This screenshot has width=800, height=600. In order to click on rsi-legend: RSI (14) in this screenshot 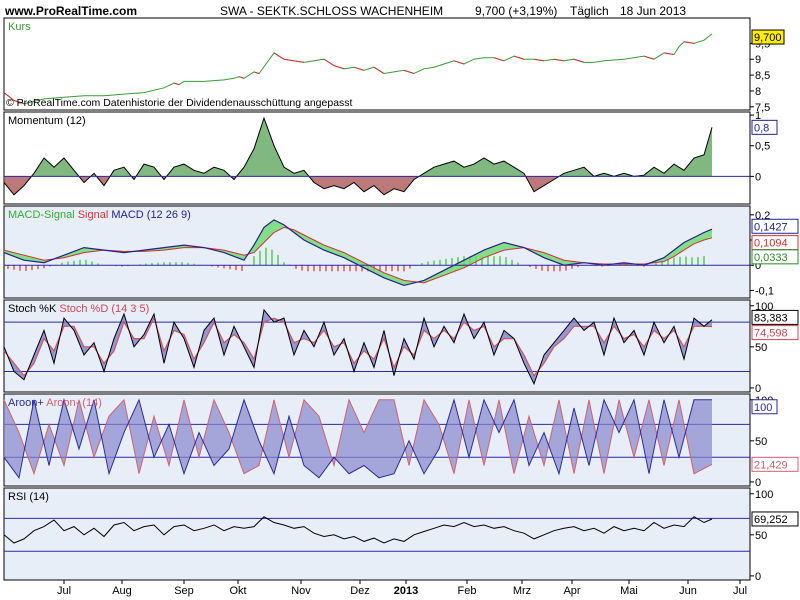, I will do `click(28, 497)`.